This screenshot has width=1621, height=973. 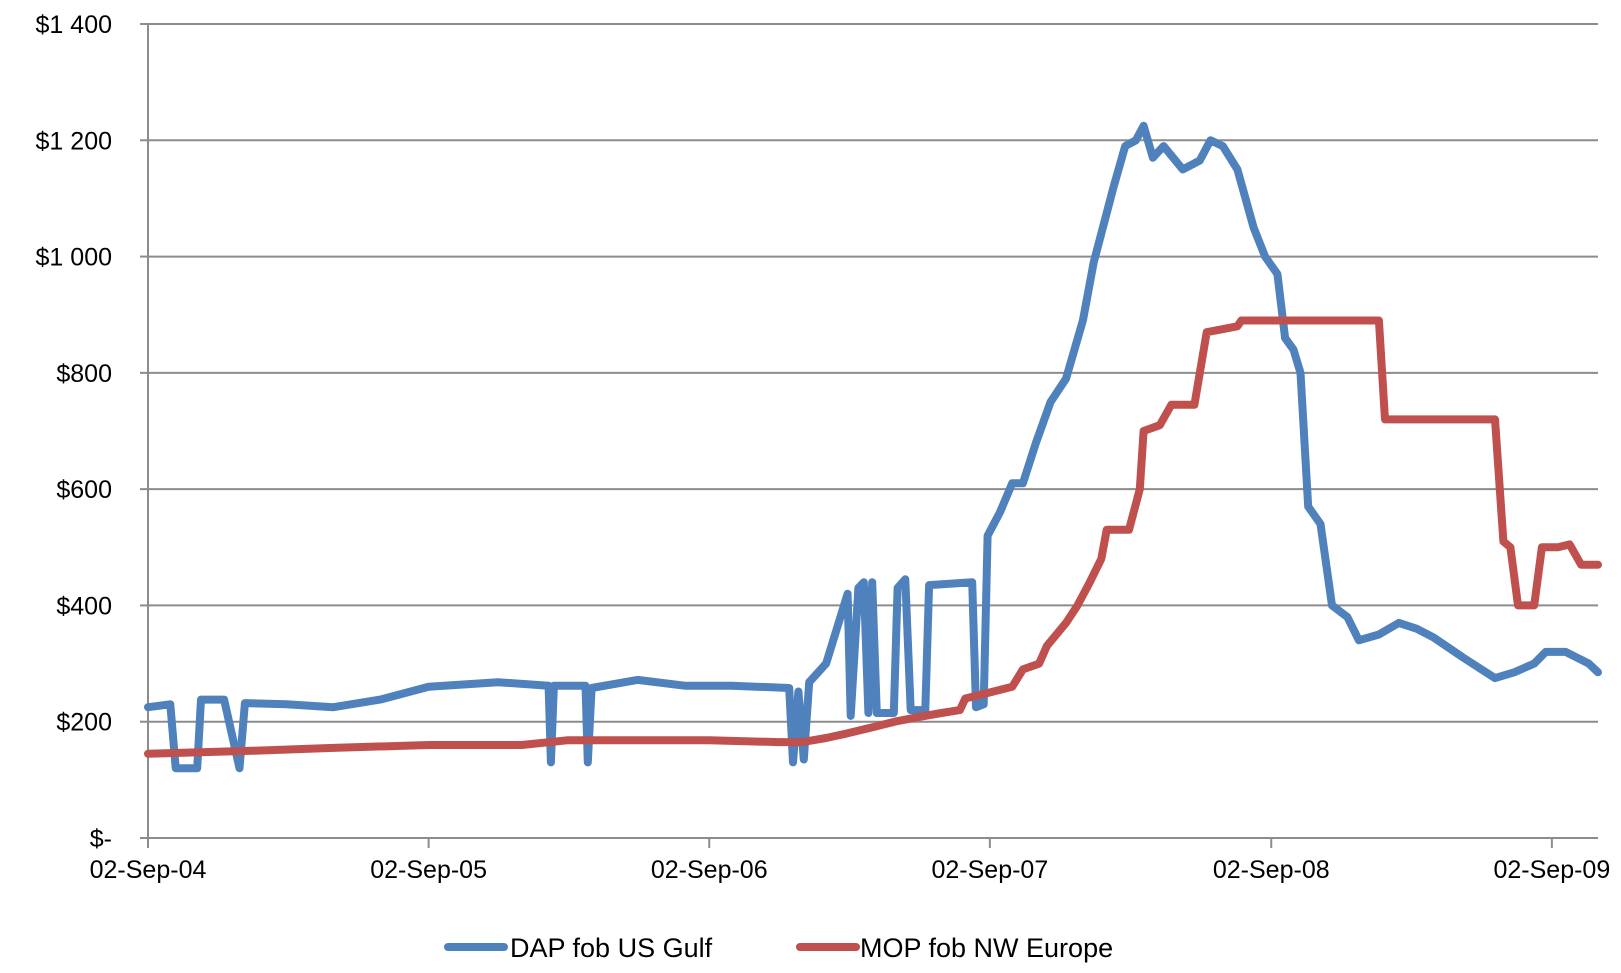 I want to click on y-tick-label: $1 400, so click(x=74, y=25).